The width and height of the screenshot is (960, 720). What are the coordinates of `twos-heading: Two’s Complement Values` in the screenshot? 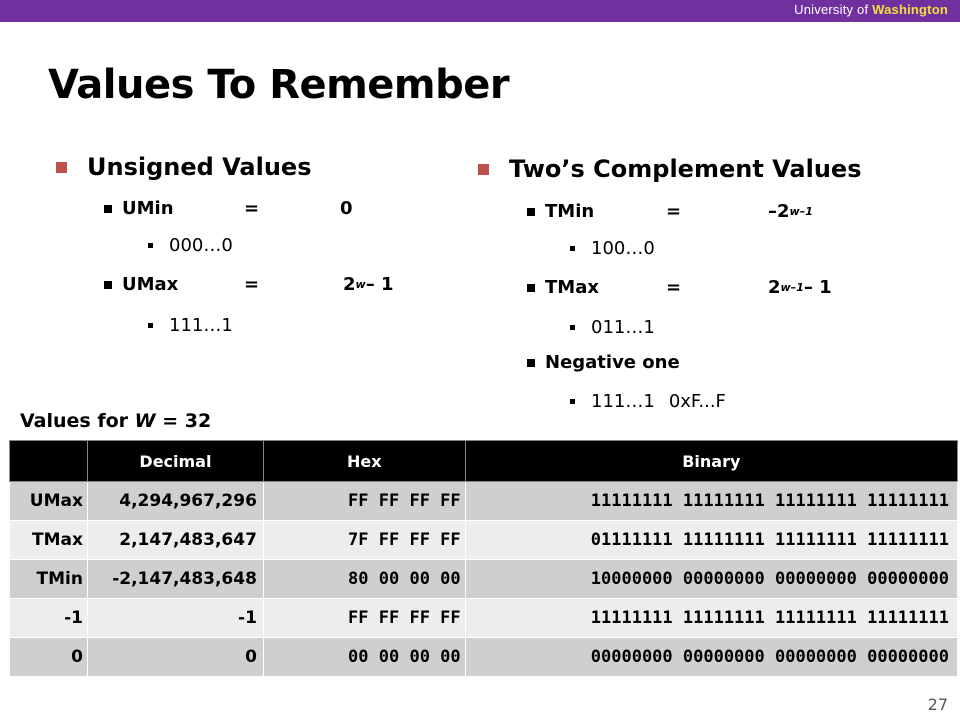 It's located at (669, 169).